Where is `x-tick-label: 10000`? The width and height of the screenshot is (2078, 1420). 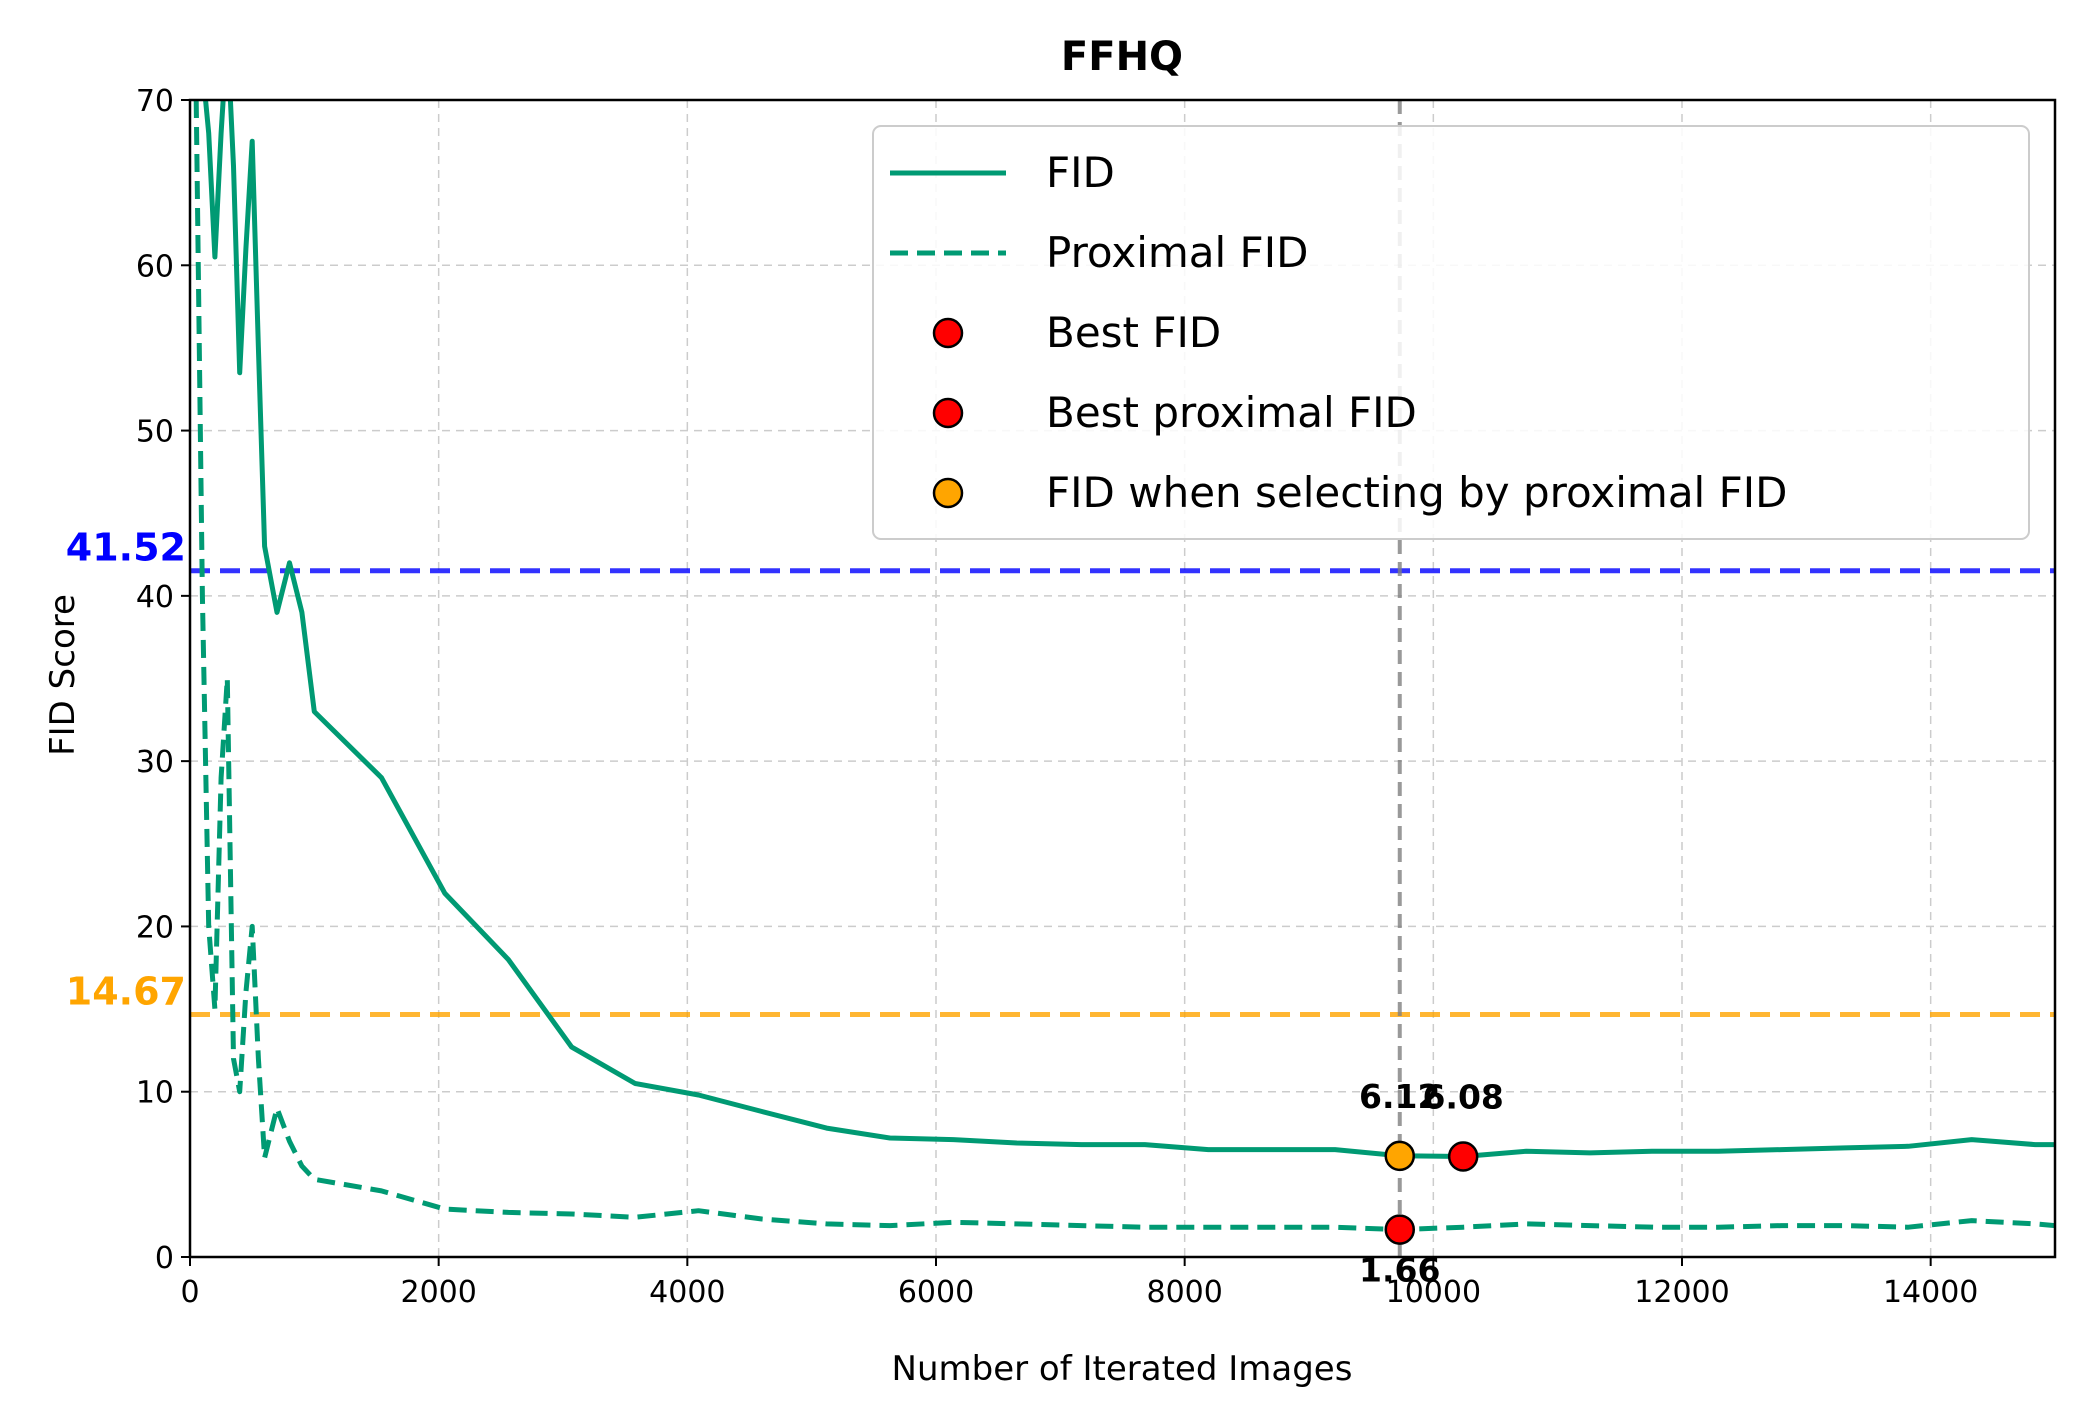
x-tick-label: 10000 is located at coordinates (1433, 1292).